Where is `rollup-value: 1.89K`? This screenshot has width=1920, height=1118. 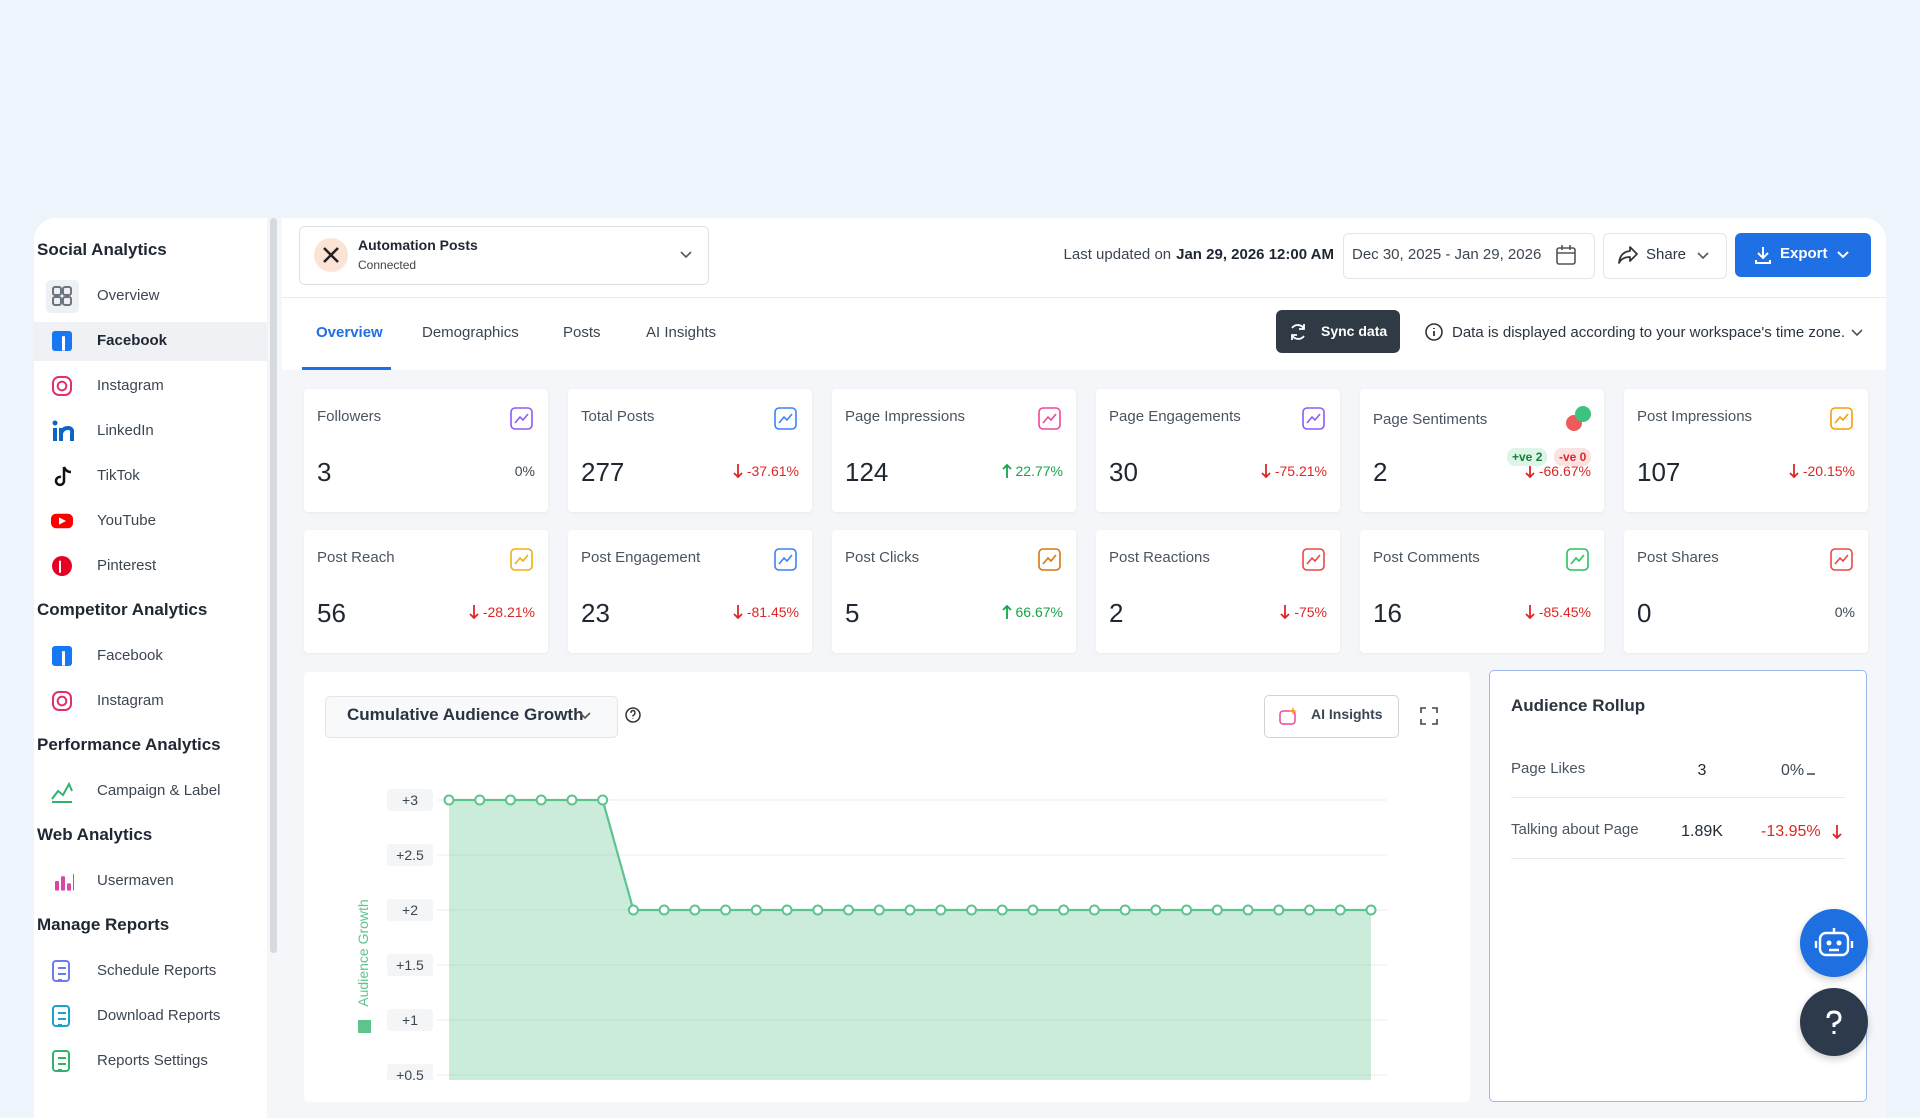 rollup-value: 1.89K is located at coordinates (1702, 831).